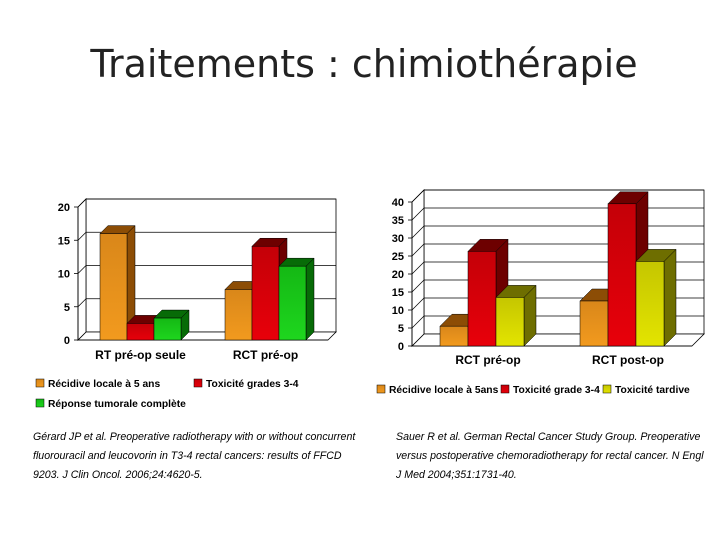 The height and width of the screenshot is (546, 728). What do you see at coordinates (140, 355) in the screenshot?
I see `x-category-label: RT pré-op seule` at bounding box center [140, 355].